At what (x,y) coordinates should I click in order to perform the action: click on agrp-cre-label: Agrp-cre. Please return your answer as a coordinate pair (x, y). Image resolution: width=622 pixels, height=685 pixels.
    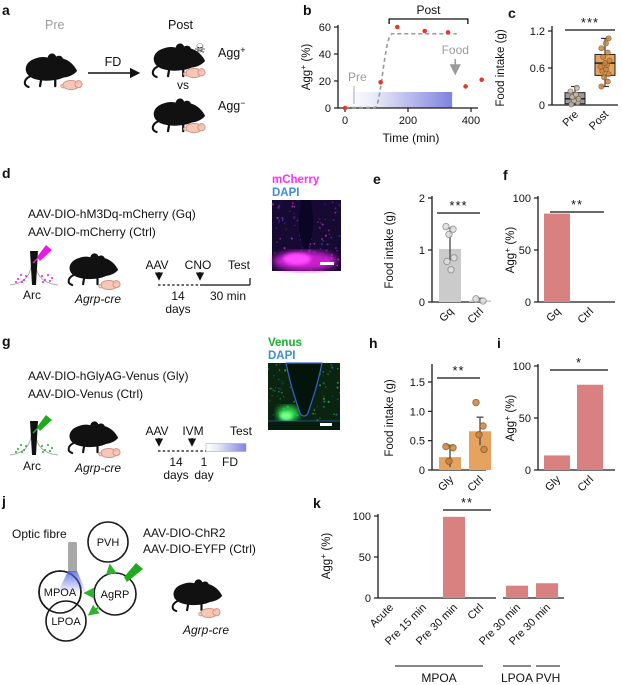
    Looking at the image, I should click on (97, 468).